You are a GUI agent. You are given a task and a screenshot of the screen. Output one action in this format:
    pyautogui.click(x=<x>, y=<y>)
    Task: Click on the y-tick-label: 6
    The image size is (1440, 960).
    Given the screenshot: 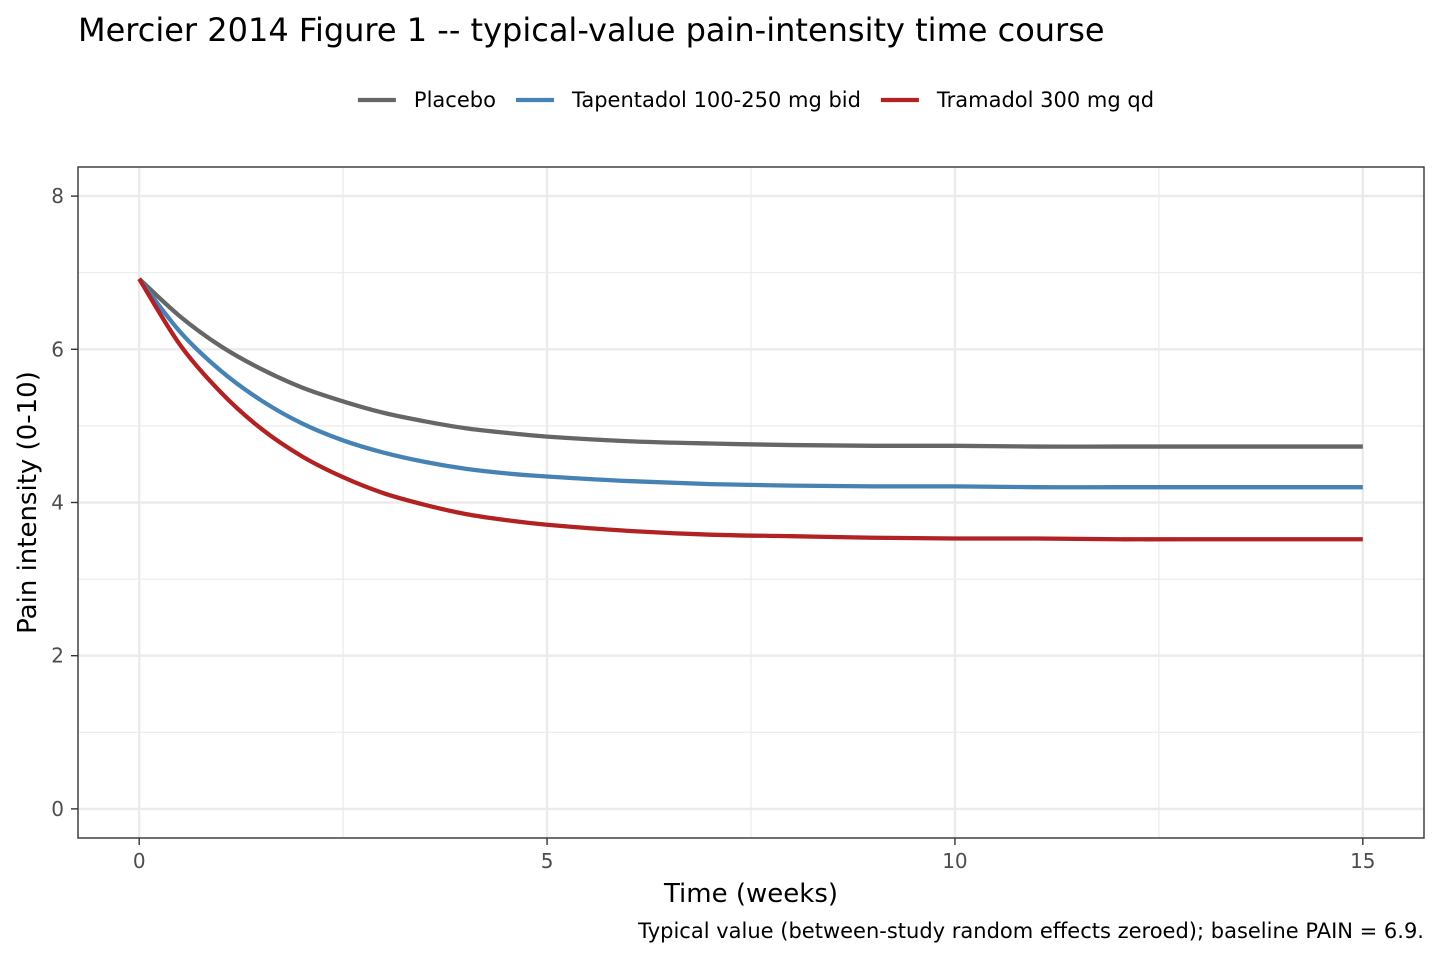 What is the action you would take?
    pyautogui.click(x=57, y=349)
    